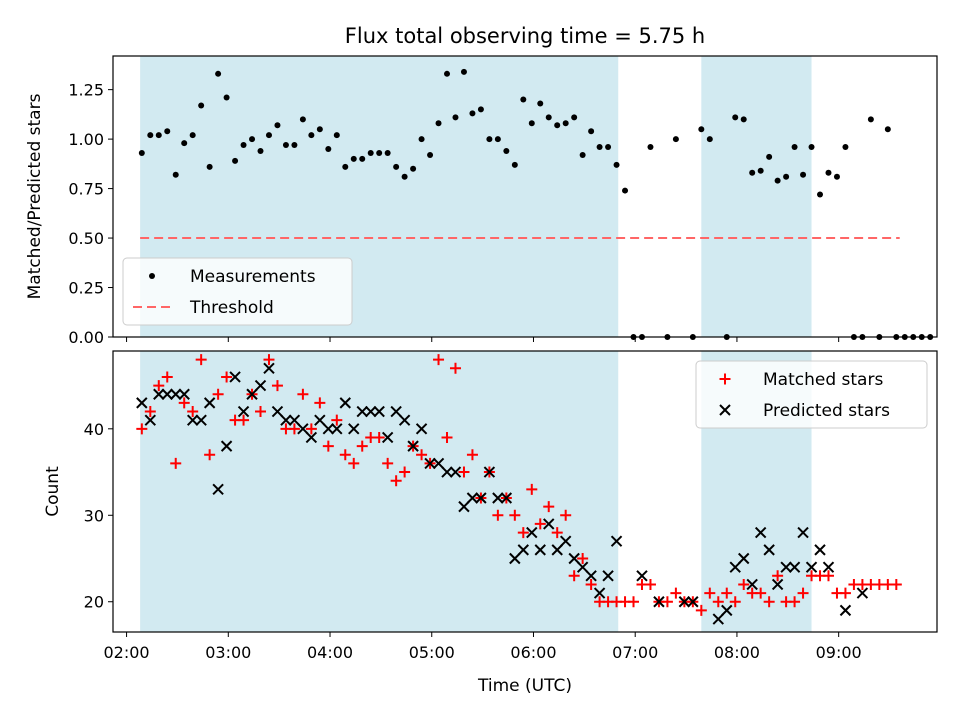  I want to click on legend-box, so click(237, 291).